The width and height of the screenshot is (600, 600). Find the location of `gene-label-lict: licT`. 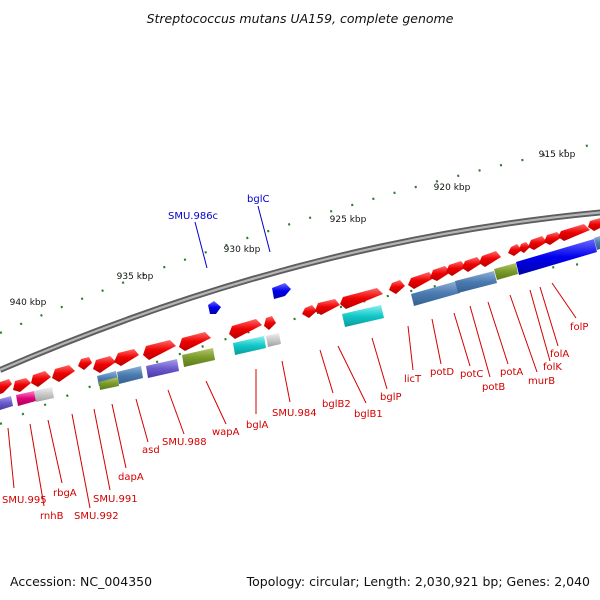

gene-label-lict: licT is located at coordinates (413, 379).